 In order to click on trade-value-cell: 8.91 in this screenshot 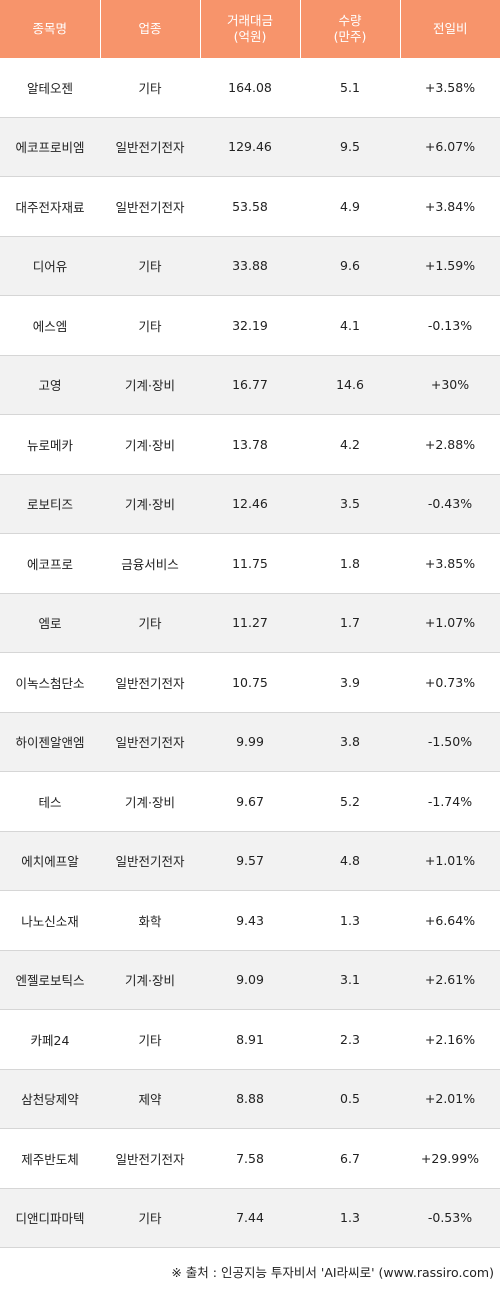, I will do `click(250, 1039)`.